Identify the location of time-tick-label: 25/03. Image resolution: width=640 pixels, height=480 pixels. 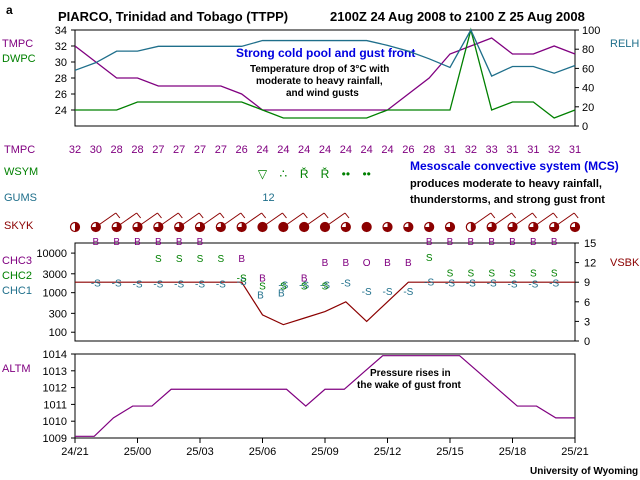
(200, 452).